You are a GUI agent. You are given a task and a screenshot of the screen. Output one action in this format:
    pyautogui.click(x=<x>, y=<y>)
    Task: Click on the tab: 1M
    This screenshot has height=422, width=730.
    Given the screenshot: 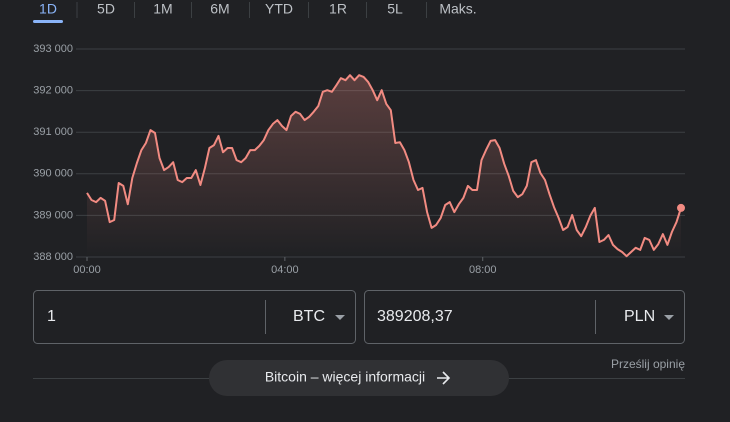 What is the action you would take?
    pyautogui.click(x=162, y=9)
    